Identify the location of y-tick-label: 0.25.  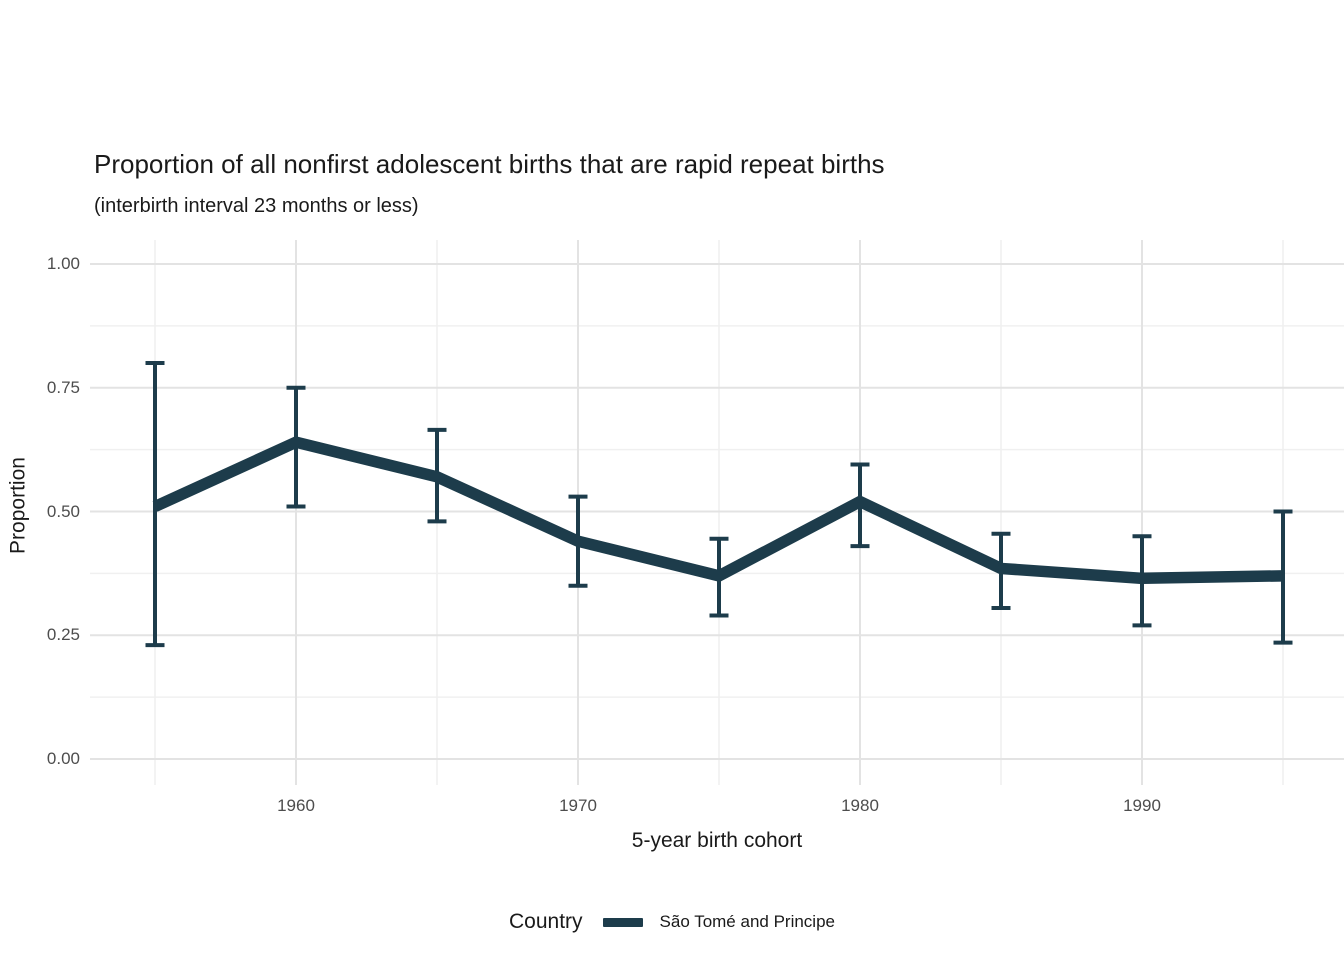
(63, 635).